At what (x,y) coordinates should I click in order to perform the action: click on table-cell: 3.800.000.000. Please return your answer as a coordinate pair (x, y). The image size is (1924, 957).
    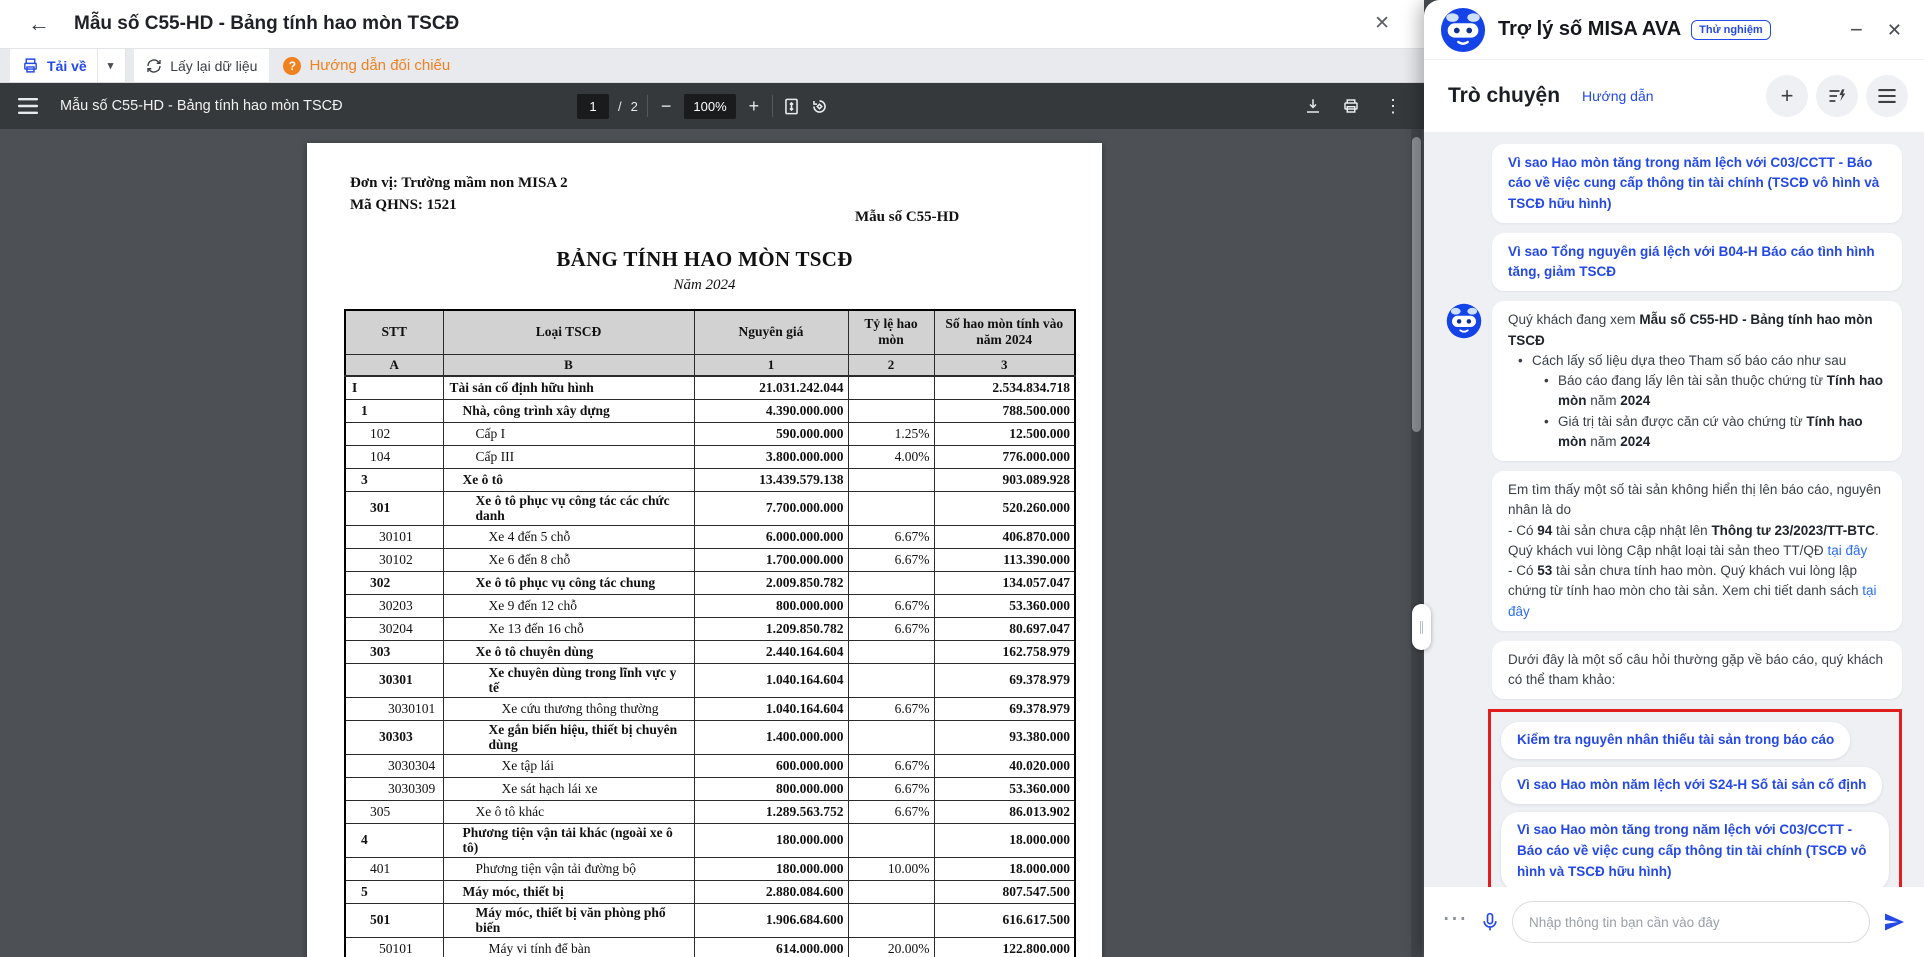
    Looking at the image, I should click on (771, 456).